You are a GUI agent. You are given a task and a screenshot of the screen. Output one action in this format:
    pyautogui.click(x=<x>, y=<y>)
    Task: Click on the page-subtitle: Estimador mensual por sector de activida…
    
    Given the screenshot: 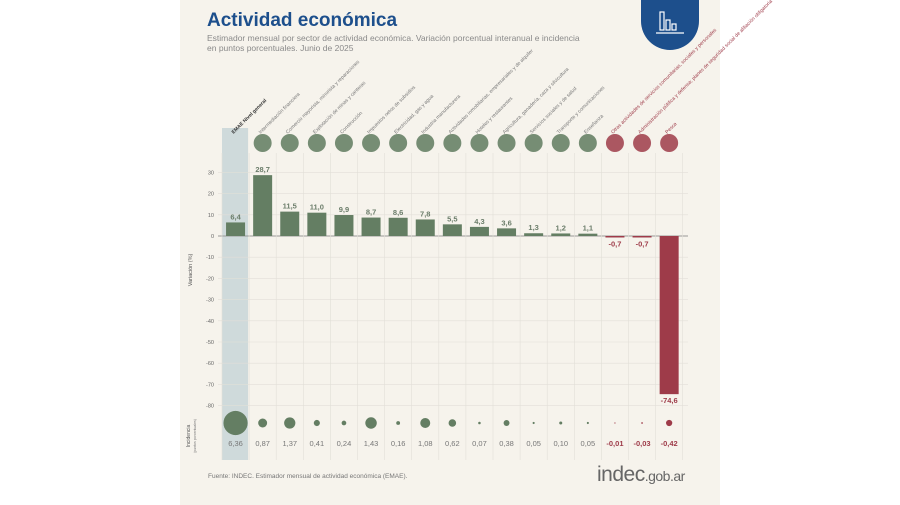 What is the action you would take?
    pyautogui.click(x=393, y=43)
    